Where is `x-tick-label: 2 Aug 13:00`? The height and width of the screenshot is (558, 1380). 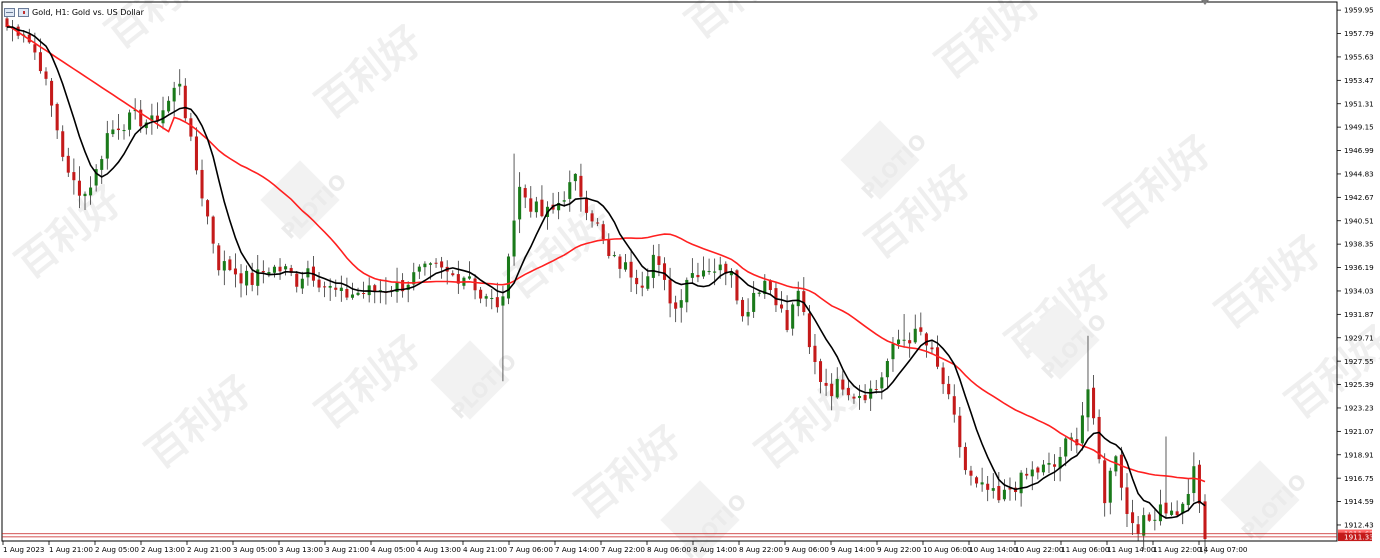
x-tick-label: 2 Aug 13:00 is located at coordinates (163, 549).